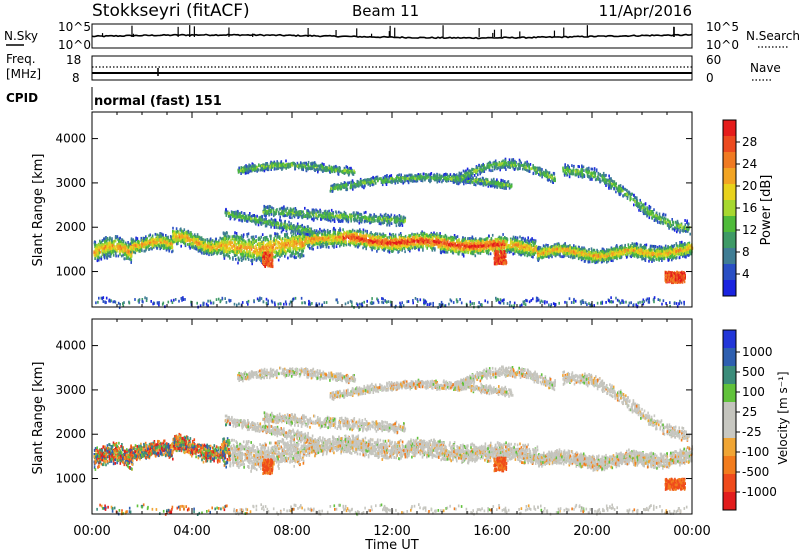  Describe the element at coordinates (21, 59) in the screenshot. I see `freq-label-1: Freq.` at that location.